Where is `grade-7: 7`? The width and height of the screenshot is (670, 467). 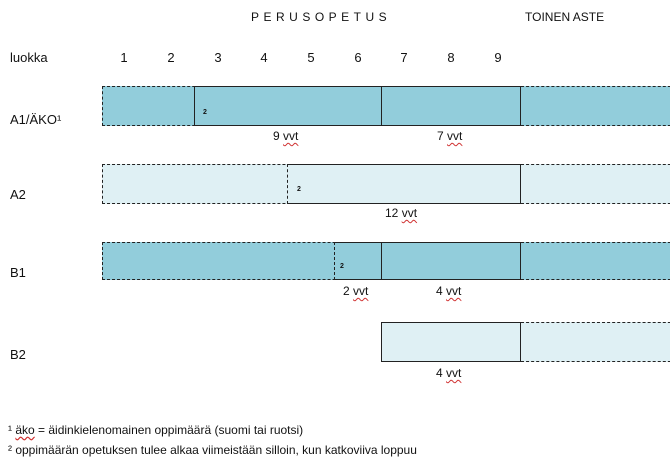
grade-7: 7 is located at coordinates (404, 57).